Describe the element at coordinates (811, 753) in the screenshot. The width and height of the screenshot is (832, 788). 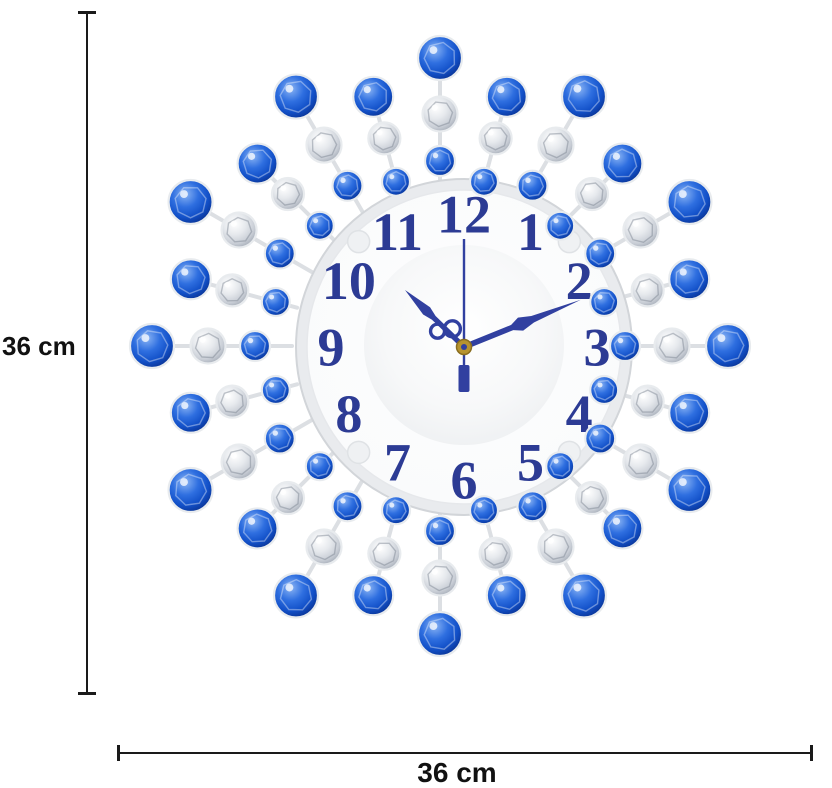
I see `width-dimension-cap-right` at that location.